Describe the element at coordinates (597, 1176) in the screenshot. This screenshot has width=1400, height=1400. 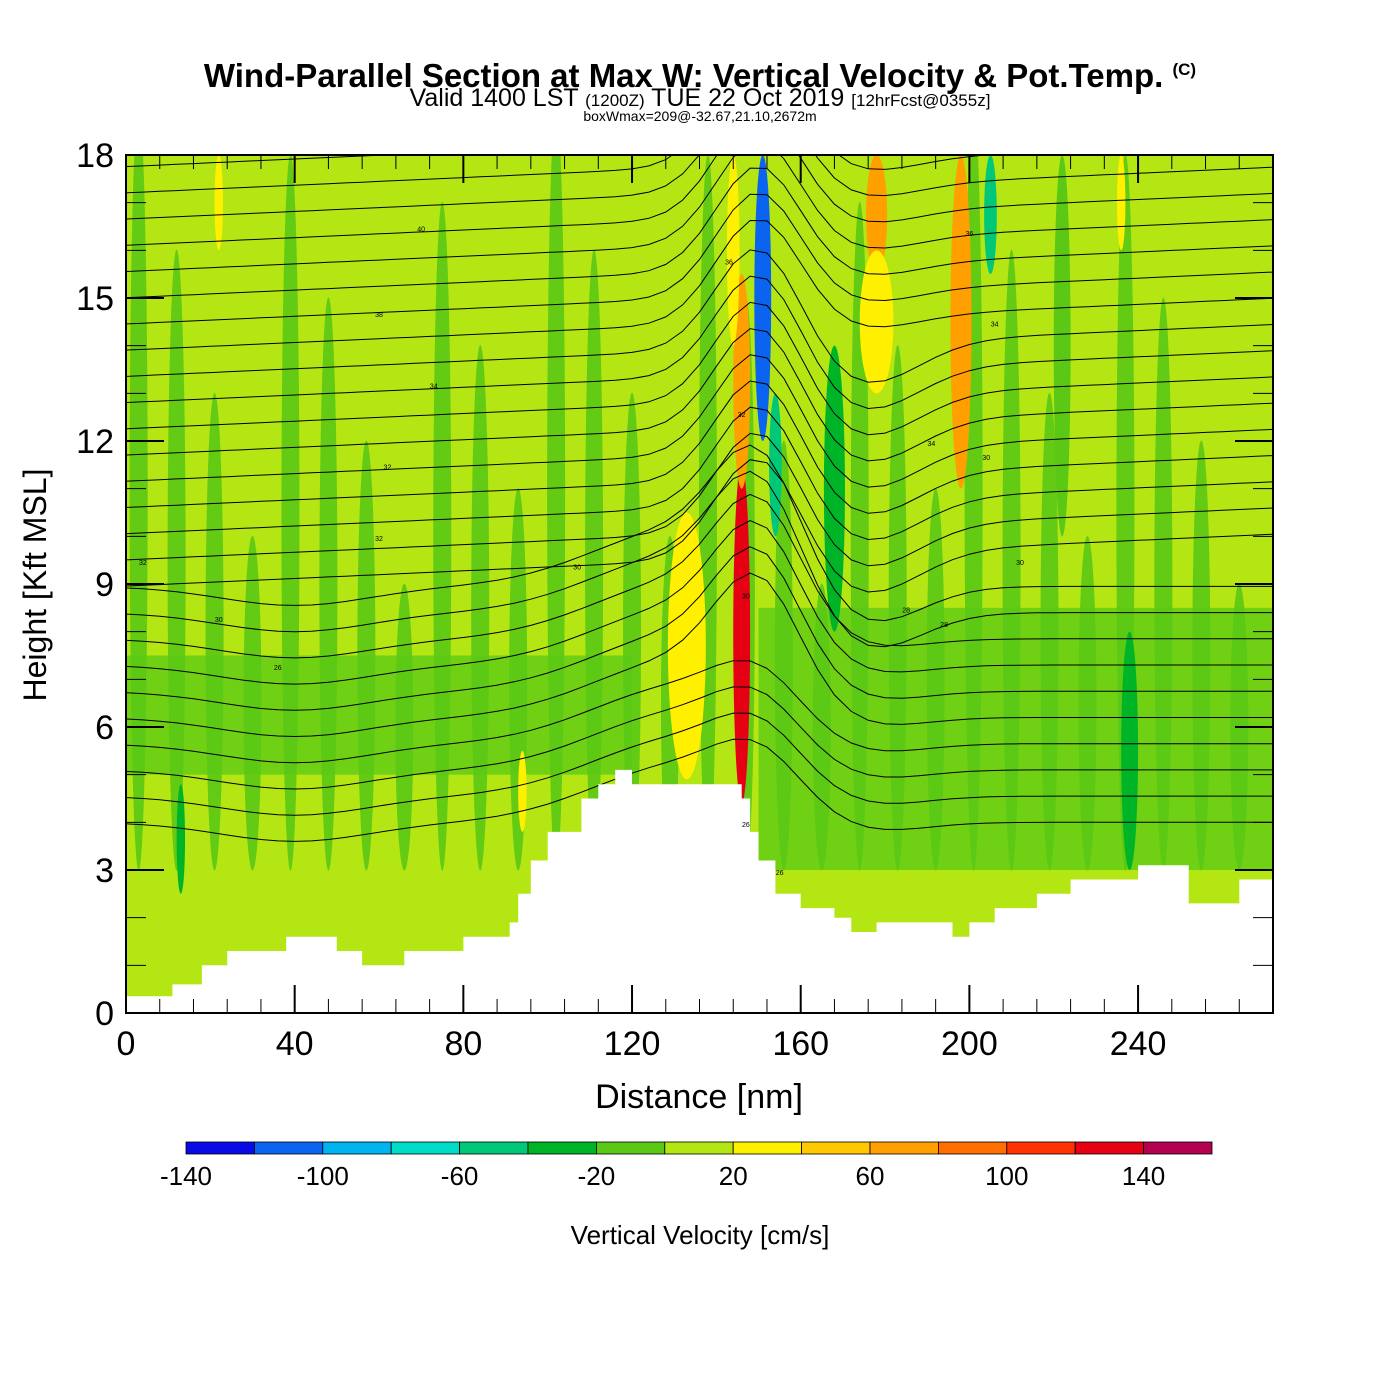
I see `colorbar-tick-label: -20` at that location.